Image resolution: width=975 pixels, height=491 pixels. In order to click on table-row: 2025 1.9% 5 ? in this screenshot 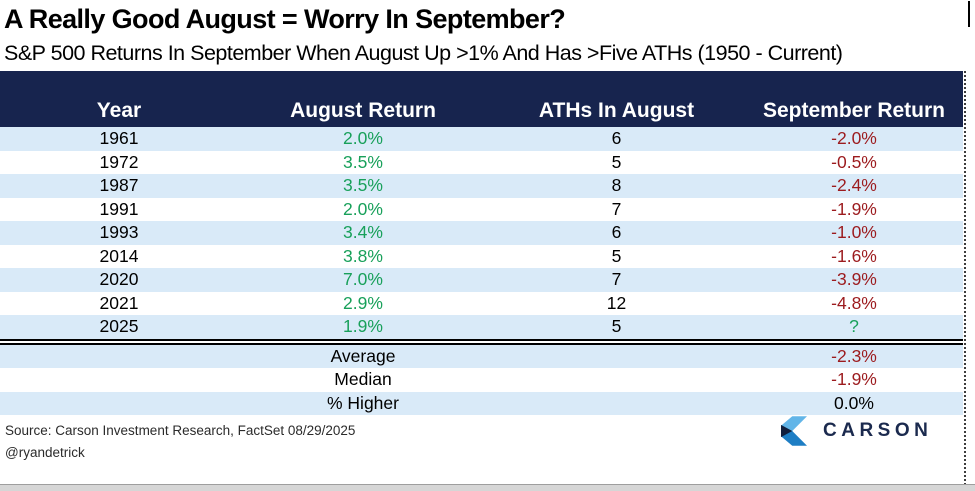, I will do `click(481, 327)`.